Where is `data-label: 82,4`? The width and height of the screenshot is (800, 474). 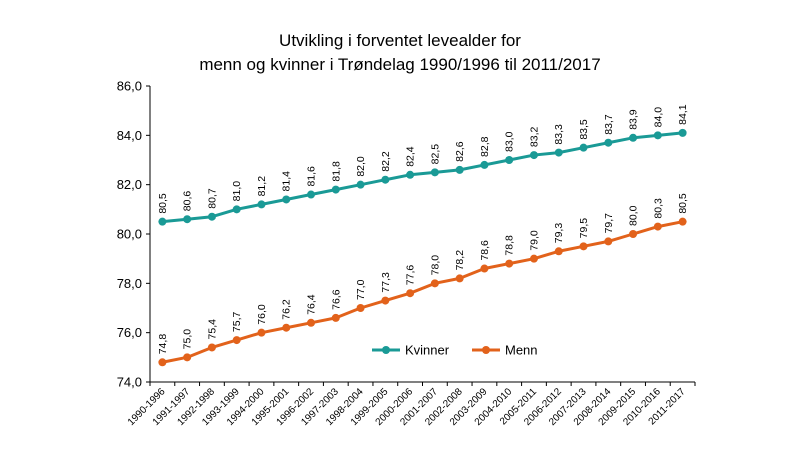 data-label: 82,4 is located at coordinates (411, 156).